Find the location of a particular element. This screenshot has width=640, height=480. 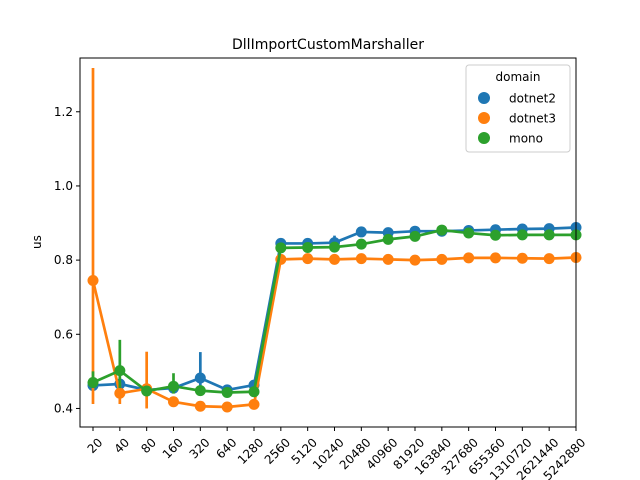

chart-title: DllImportCustomMarshaller is located at coordinates (328, 45).